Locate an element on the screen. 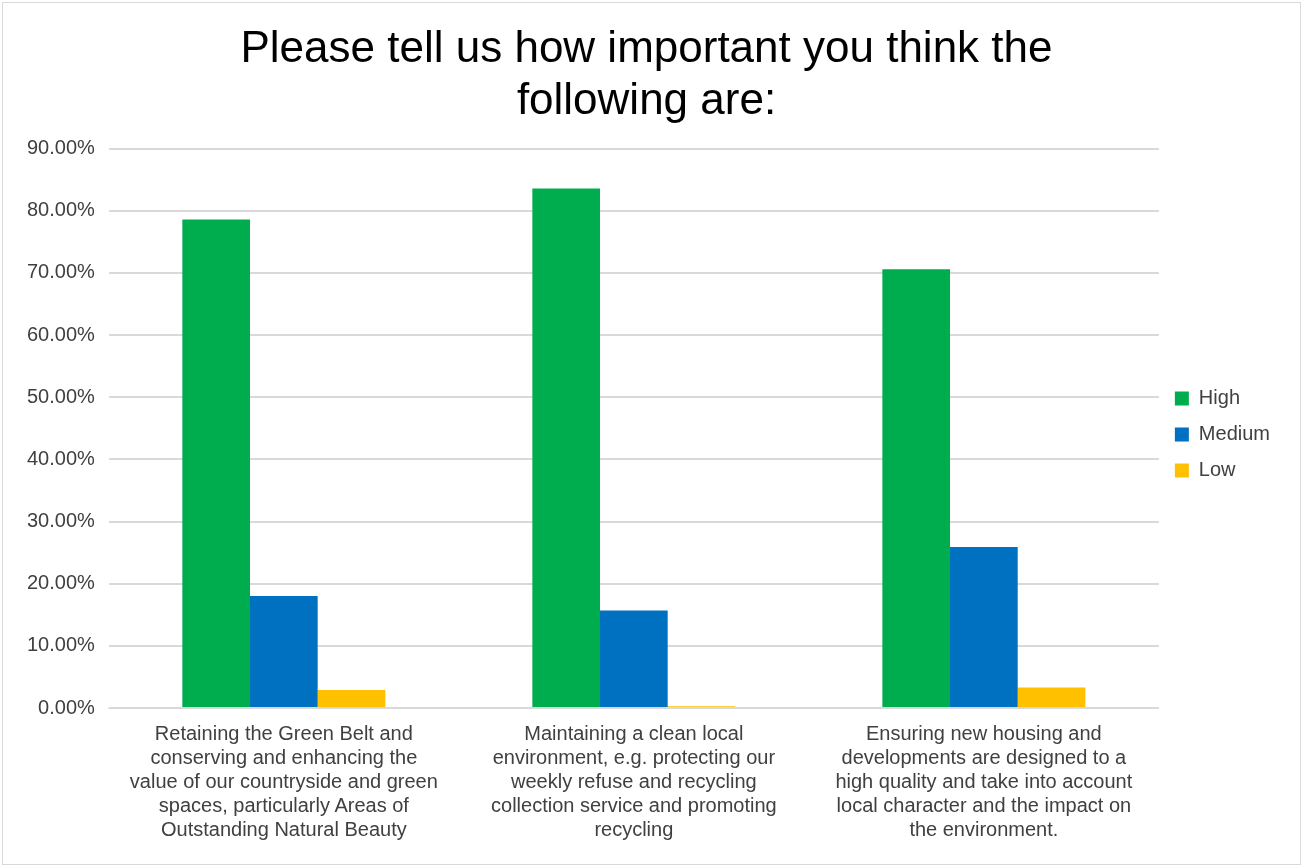 This screenshot has height=867, width=1303. y-tick-label: 90.00% is located at coordinates (61, 147).